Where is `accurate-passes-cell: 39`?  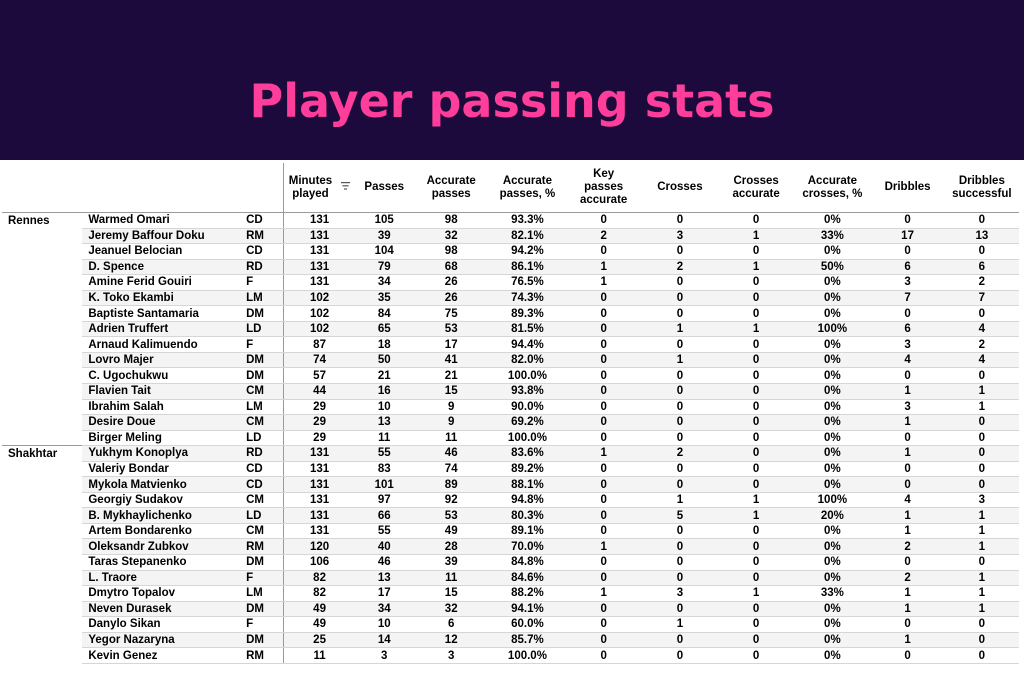 accurate-passes-cell: 39 is located at coordinates (451, 562).